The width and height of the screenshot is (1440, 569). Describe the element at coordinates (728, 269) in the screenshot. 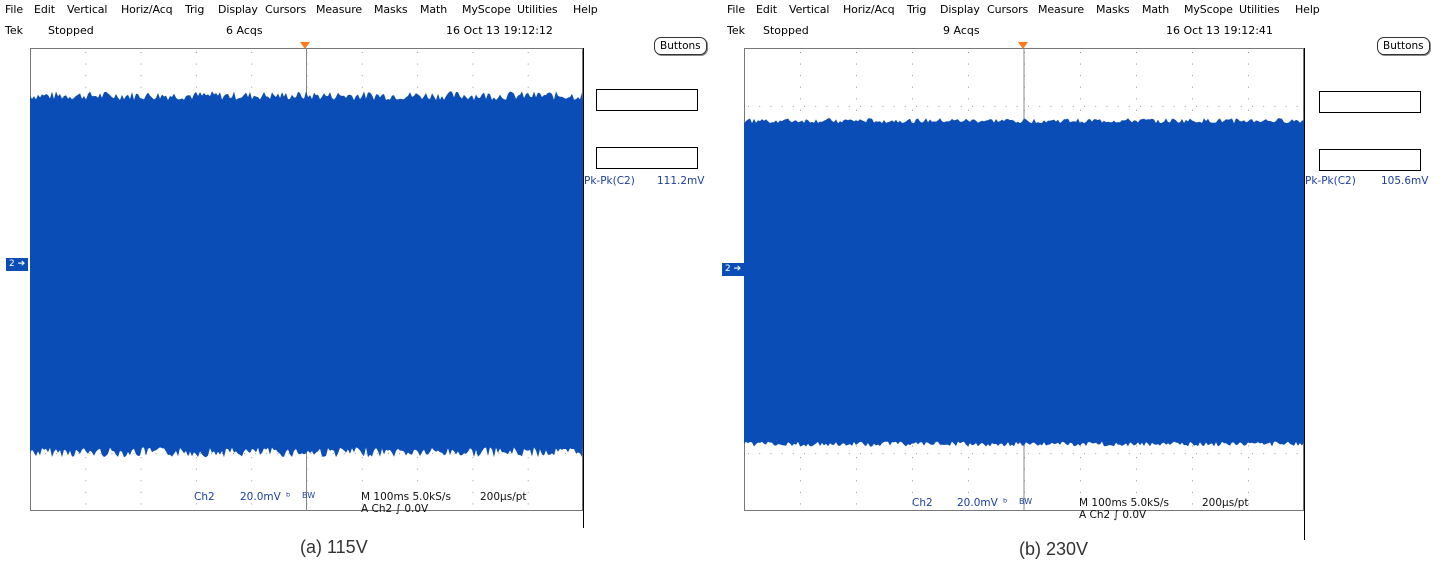

I see `channel-marker-label: 2` at that location.